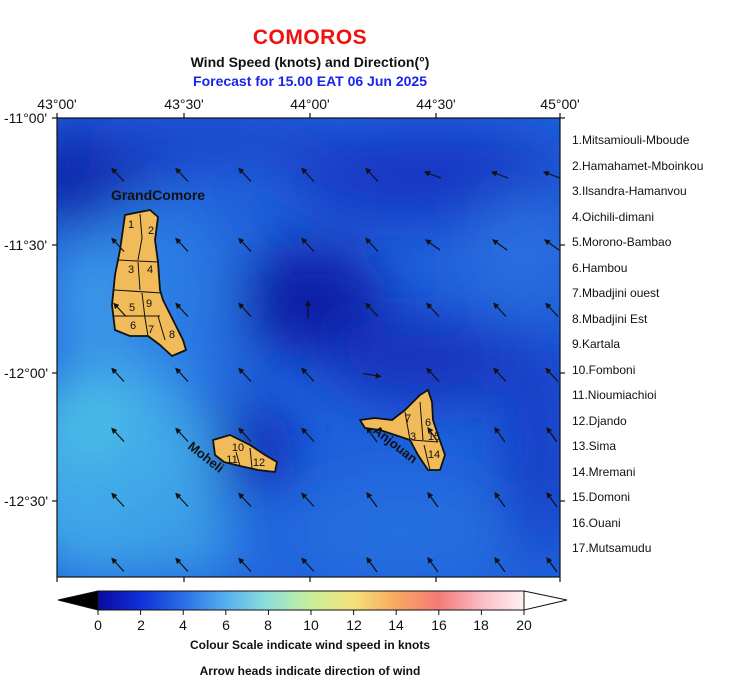 The height and width of the screenshot is (700, 750). I want to click on island-grand-comore, so click(149, 283).